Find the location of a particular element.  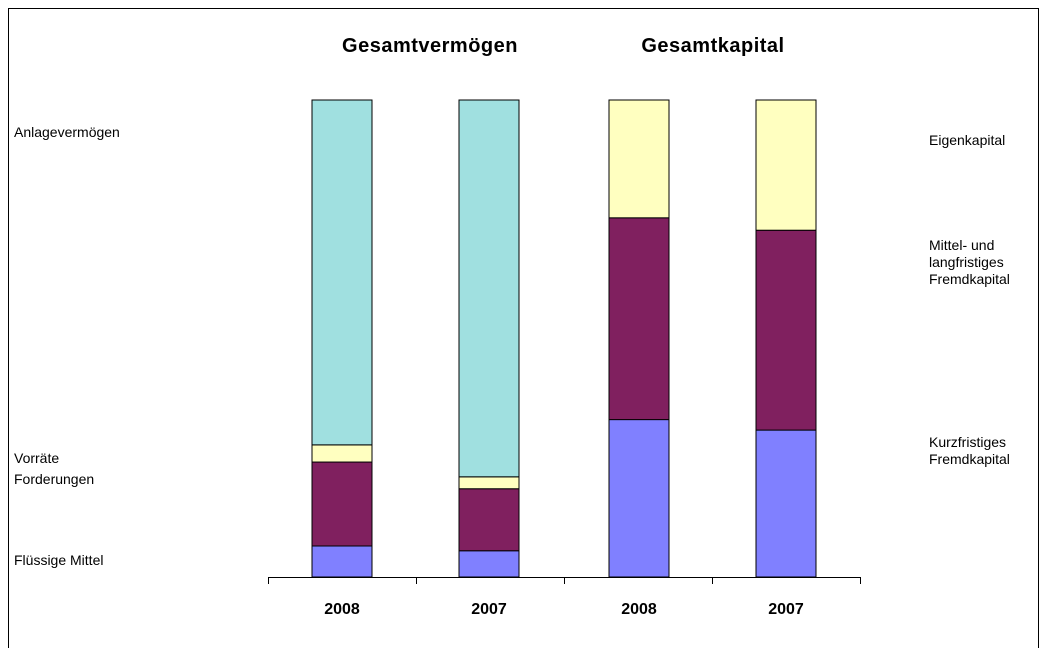

group-title: Gesamtvermögen is located at coordinates (430, 46).